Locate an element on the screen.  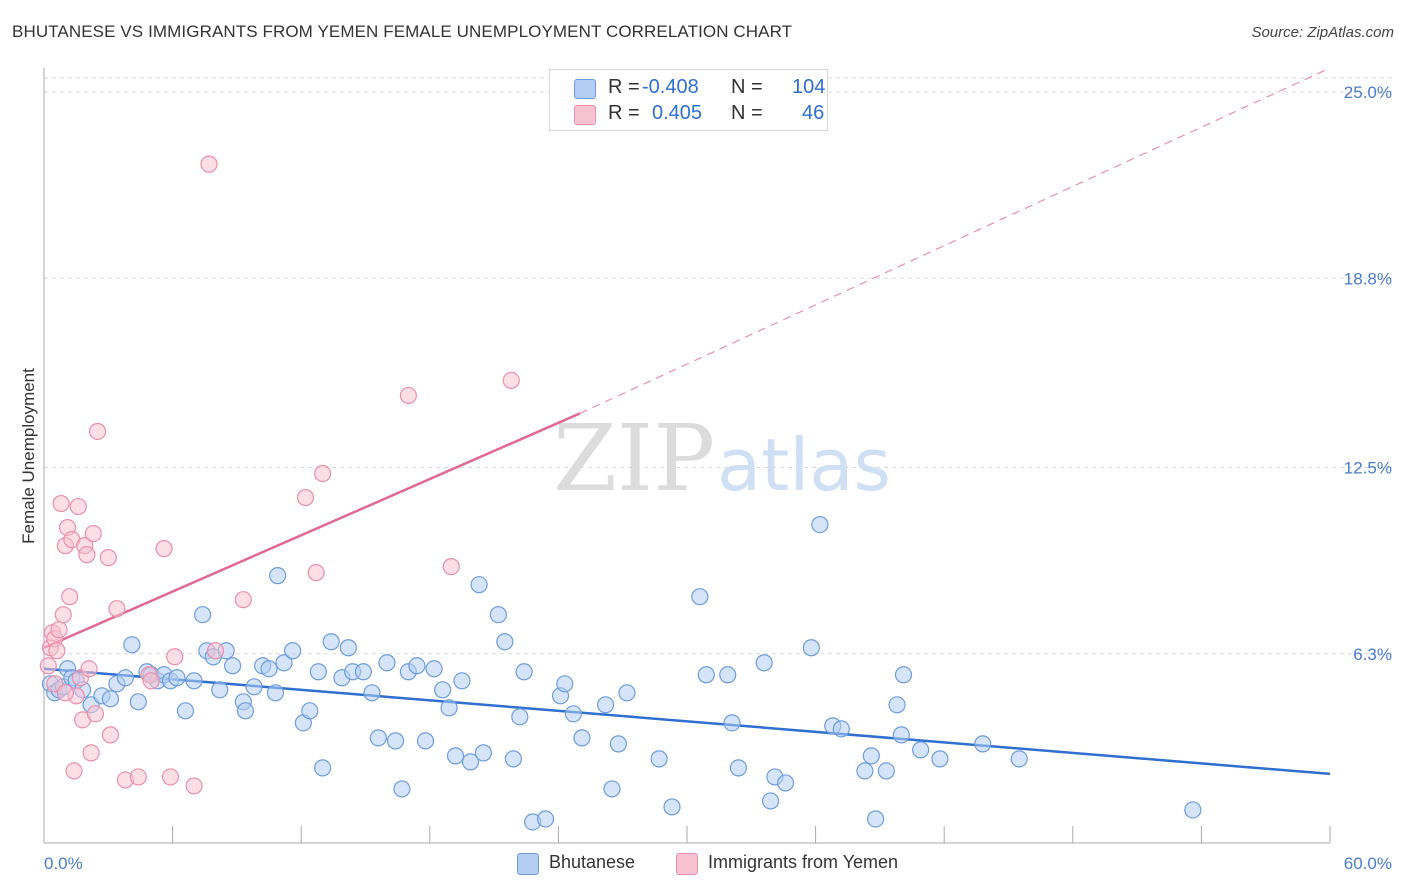
legend-swatch-pink is located at coordinates (687, 864).